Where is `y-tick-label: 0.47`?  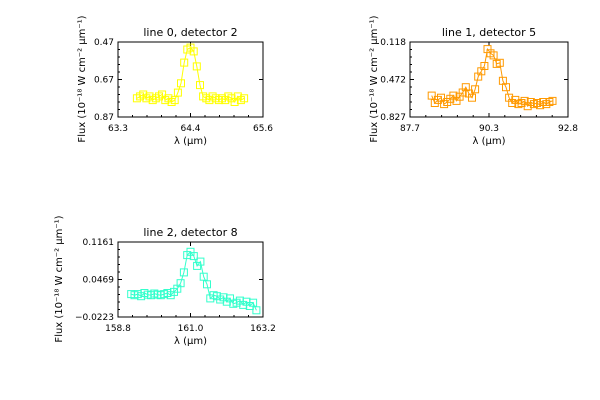
y-tick-label: 0.47 is located at coordinates (104, 43).